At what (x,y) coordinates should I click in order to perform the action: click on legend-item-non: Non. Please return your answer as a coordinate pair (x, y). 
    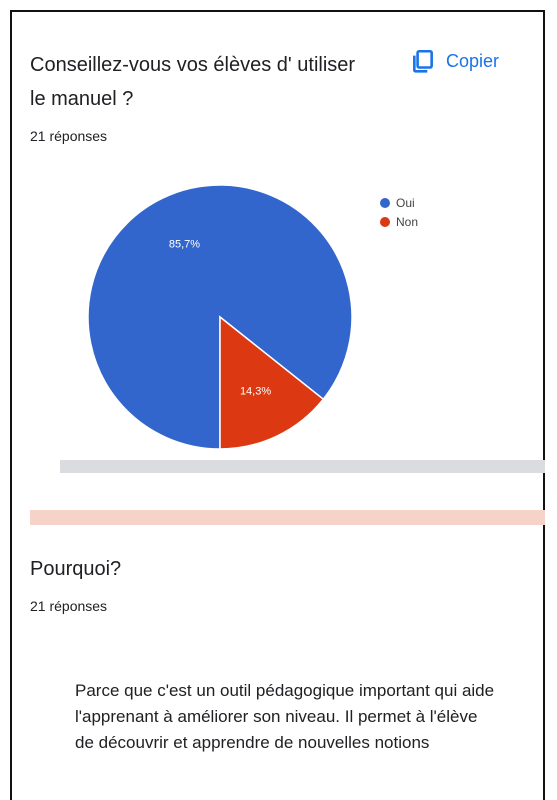
    Looking at the image, I should click on (399, 221).